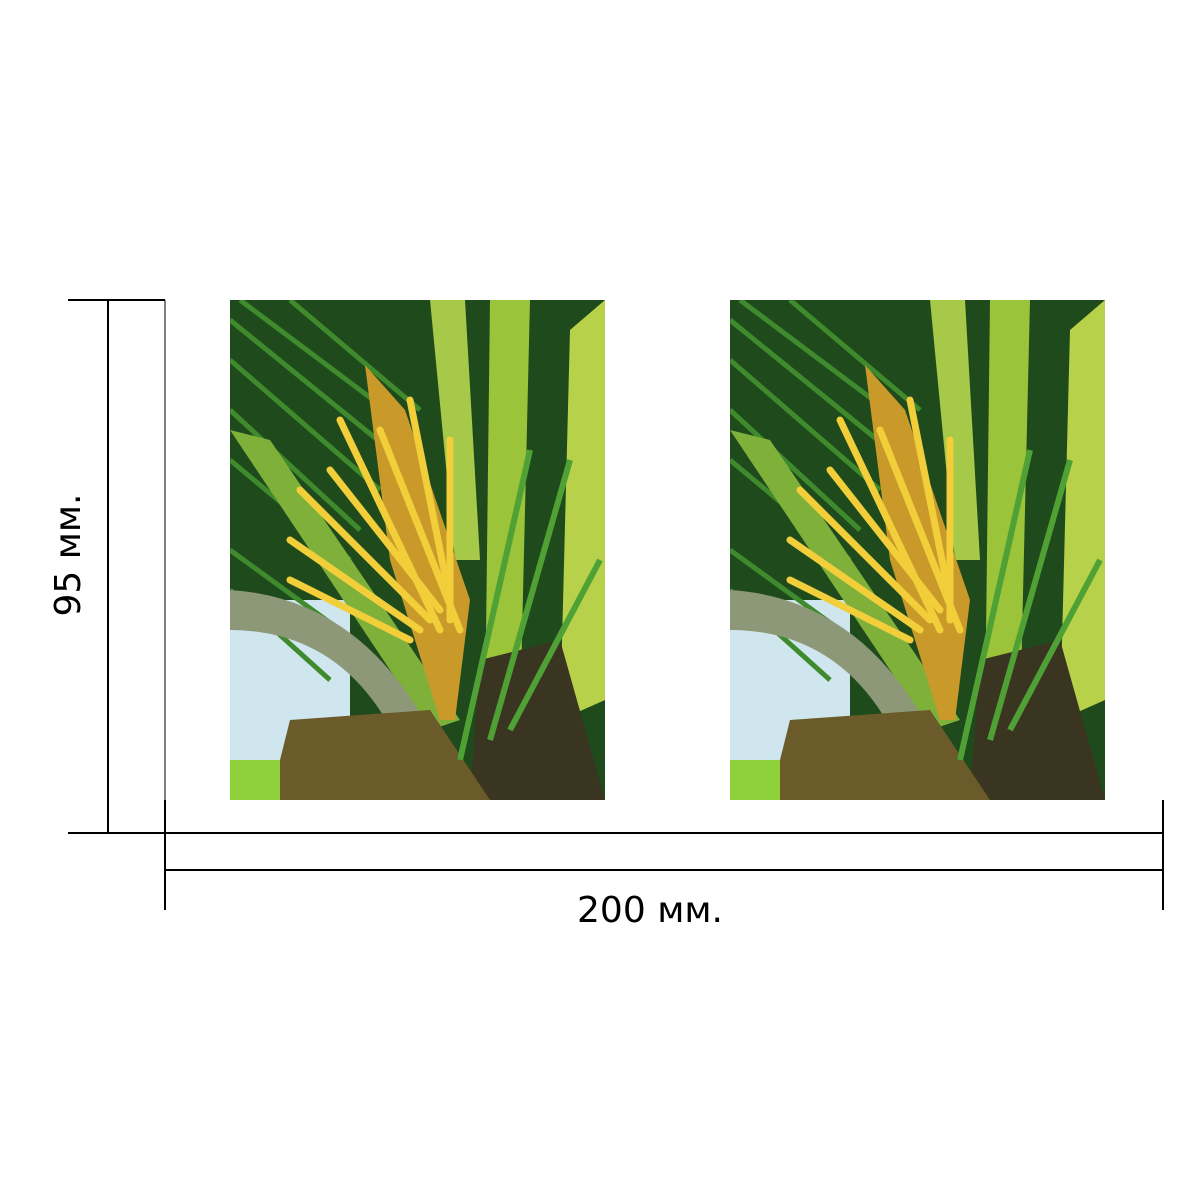 The image size is (1200, 1200). Describe the element at coordinates (68, 554) in the screenshot. I see `height-label: 95 мм.` at that location.